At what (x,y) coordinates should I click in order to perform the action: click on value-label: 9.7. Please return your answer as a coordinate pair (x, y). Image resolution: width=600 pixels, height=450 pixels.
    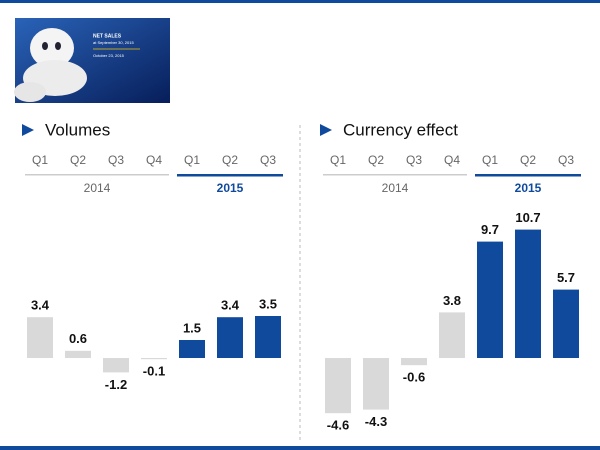
    Looking at the image, I should click on (490, 229).